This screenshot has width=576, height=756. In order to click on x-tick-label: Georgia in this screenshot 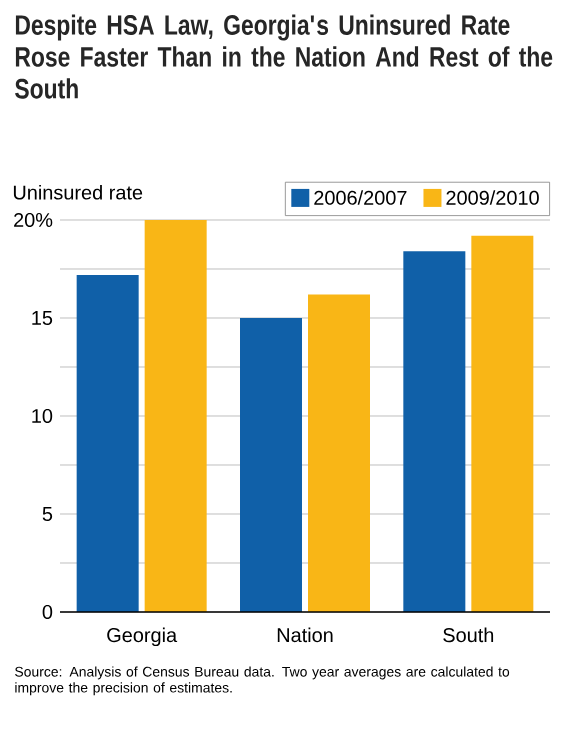, I will do `click(142, 637)`.